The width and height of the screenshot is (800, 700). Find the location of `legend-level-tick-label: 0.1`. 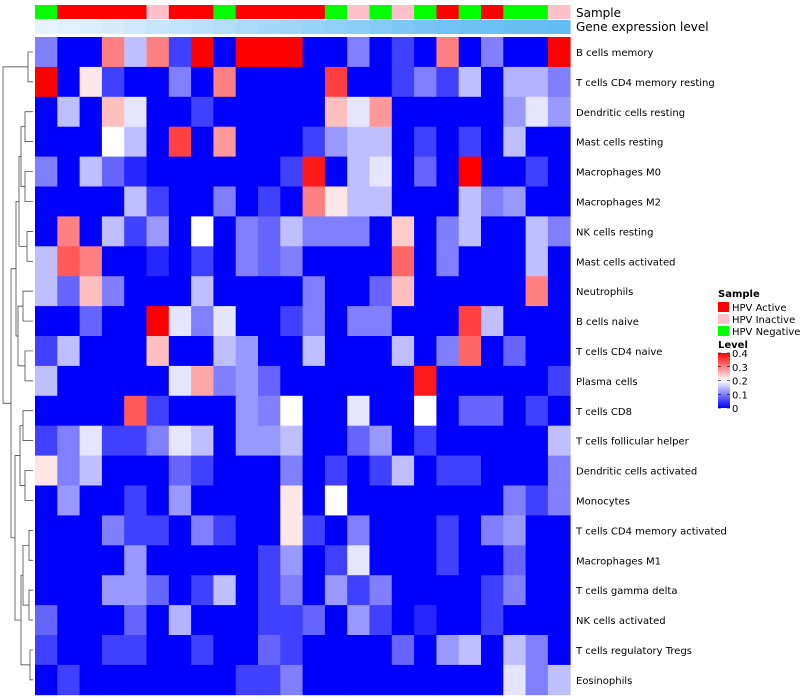

legend-level-tick-label: 0.1 is located at coordinates (740, 395).